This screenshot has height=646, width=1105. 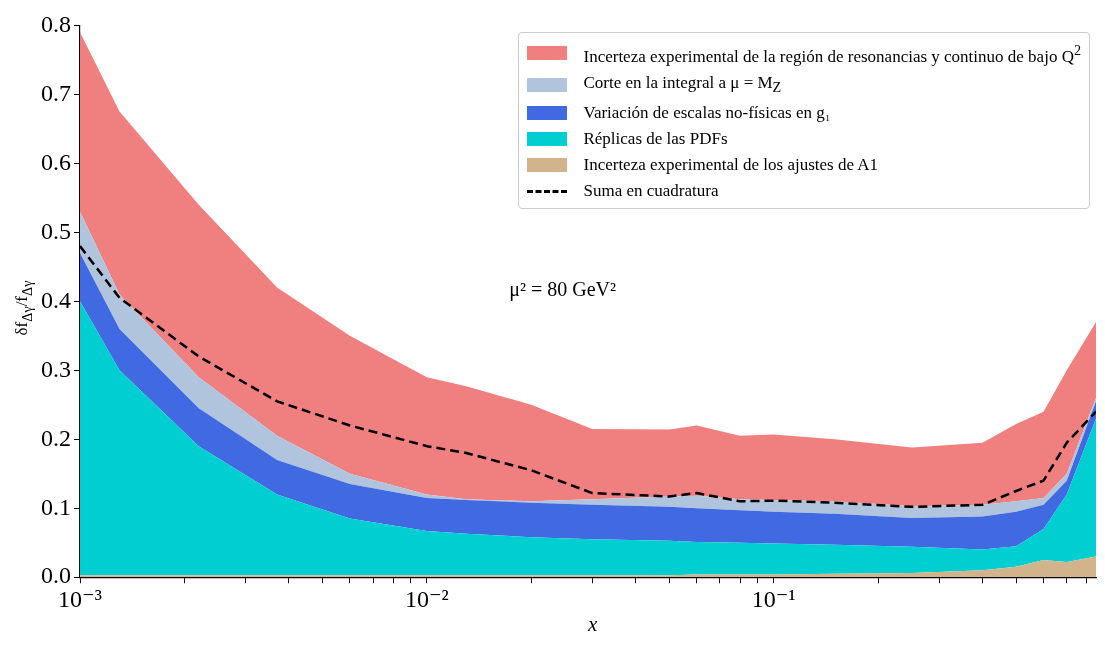 What do you see at coordinates (731, 165) in the screenshot?
I see `legend-label: Incerteza experimental de los ajustes de A1` at bounding box center [731, 165].